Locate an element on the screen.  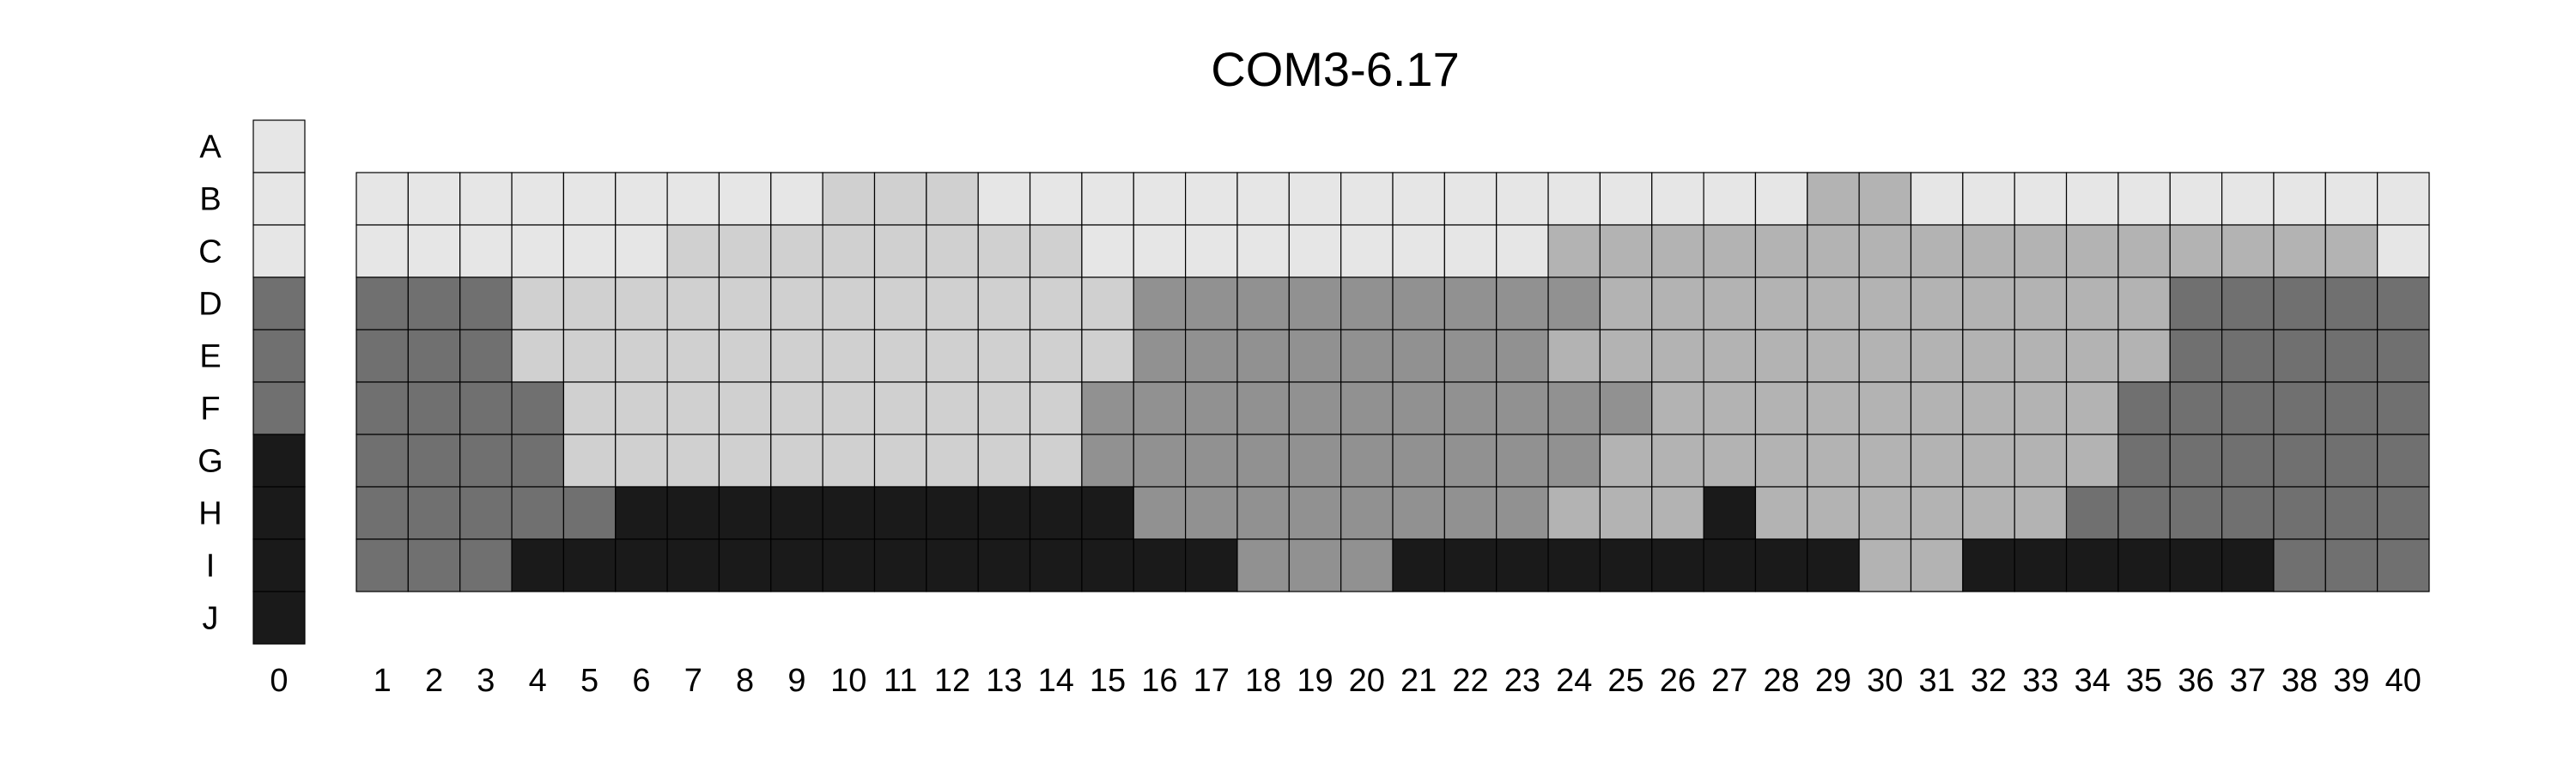
column-label: 12 is located at coordinates (952, 681).